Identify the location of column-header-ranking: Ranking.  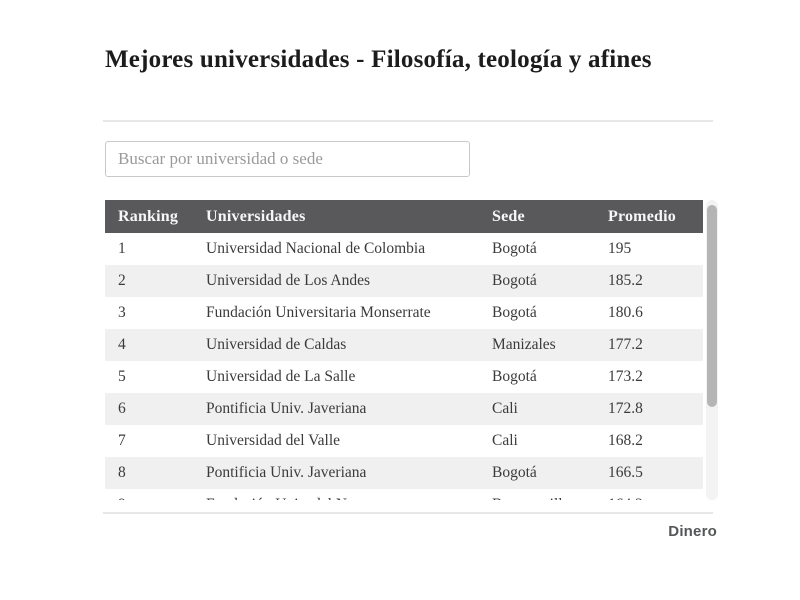
(149, 216).